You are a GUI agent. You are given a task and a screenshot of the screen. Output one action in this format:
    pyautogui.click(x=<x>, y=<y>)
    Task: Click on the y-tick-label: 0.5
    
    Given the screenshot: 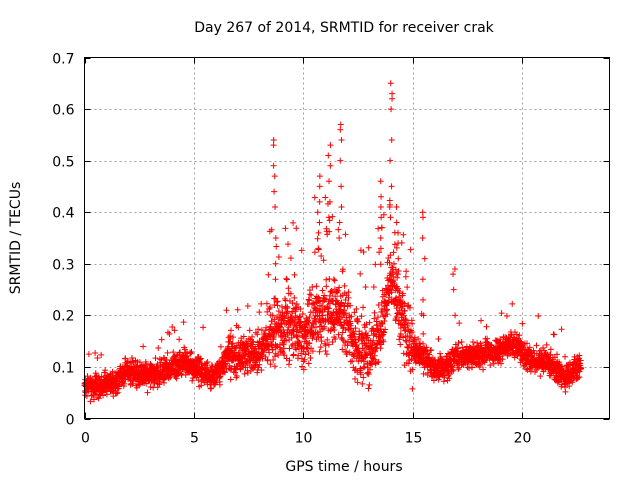 What is the action you would take?
    pyautogui.click(x=63, y=163)
    